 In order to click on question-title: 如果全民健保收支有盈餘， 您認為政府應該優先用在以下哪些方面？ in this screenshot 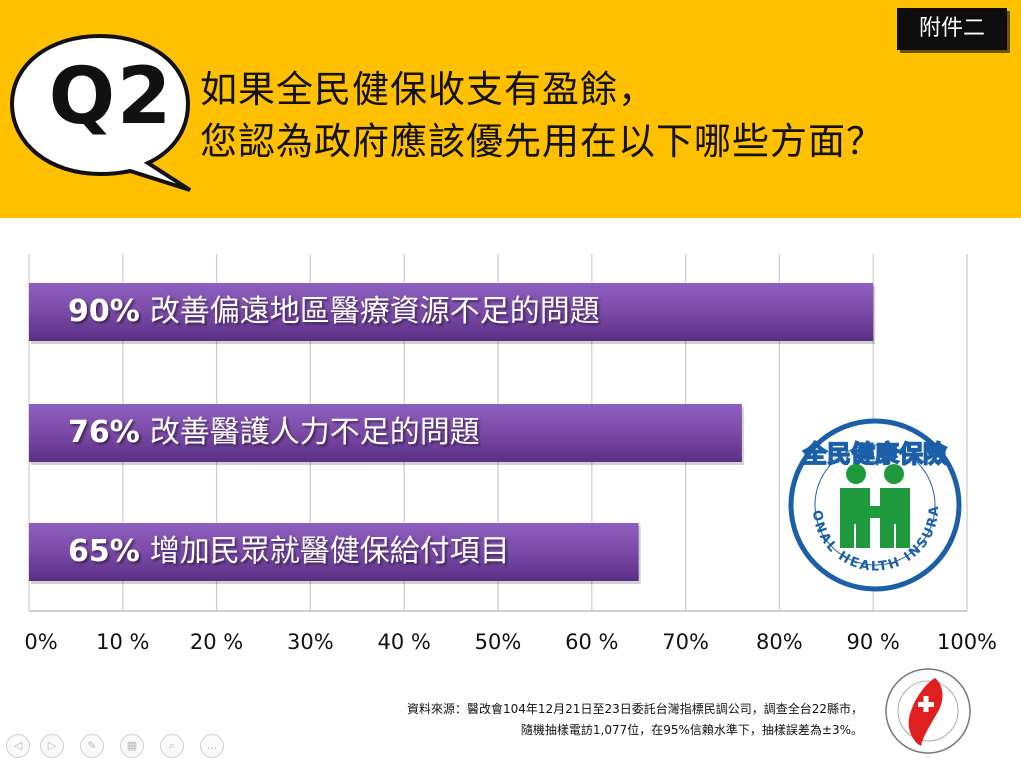, I will do `click(605, 116)`.